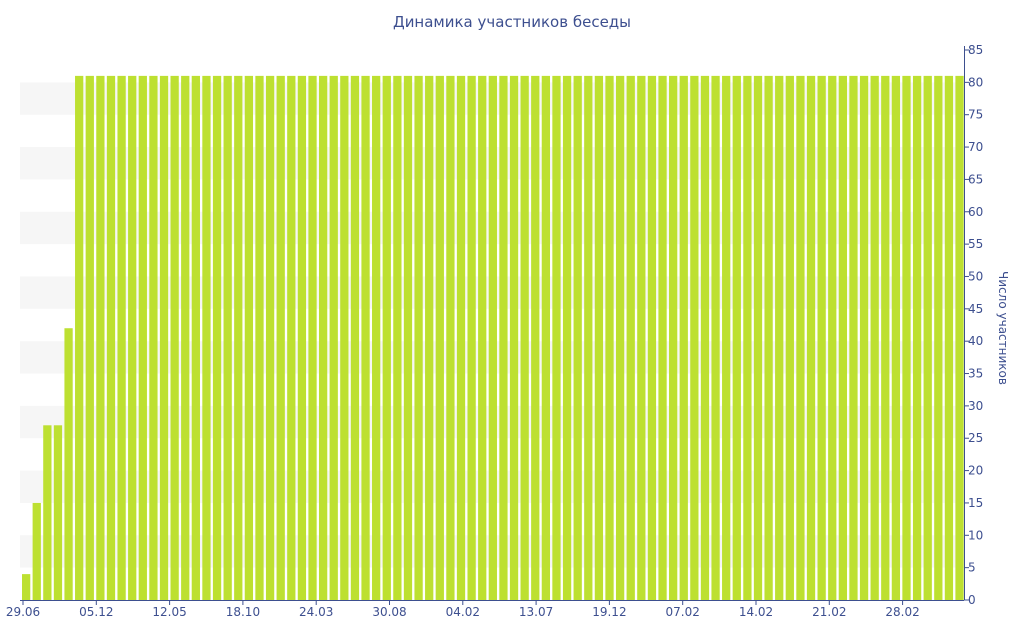  What do you see at coordinates (1003, 328) in the screenshot?
I see `y-axis-title: Число участников` at bounding box center [1003, 328].